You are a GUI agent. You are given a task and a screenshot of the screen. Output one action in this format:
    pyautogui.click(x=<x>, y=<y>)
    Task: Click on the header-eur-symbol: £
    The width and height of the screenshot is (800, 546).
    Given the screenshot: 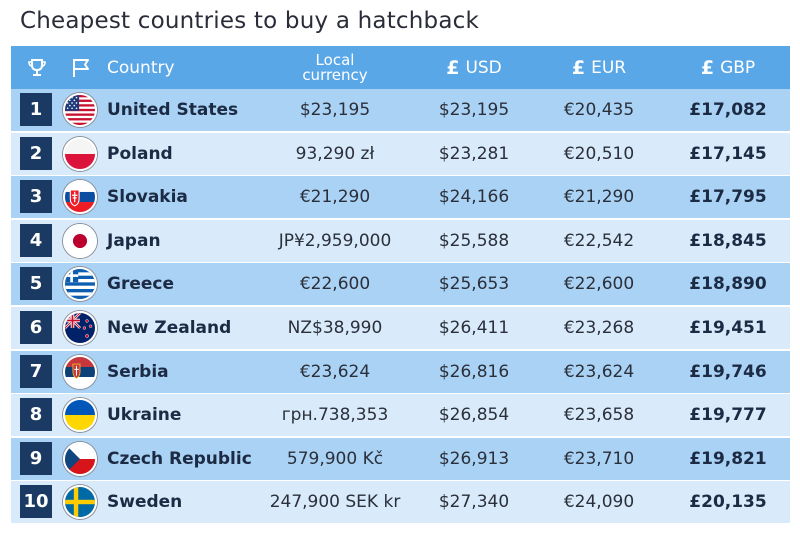 What is the action you would take?
    pyautogui.click(x=578, y=67)
    